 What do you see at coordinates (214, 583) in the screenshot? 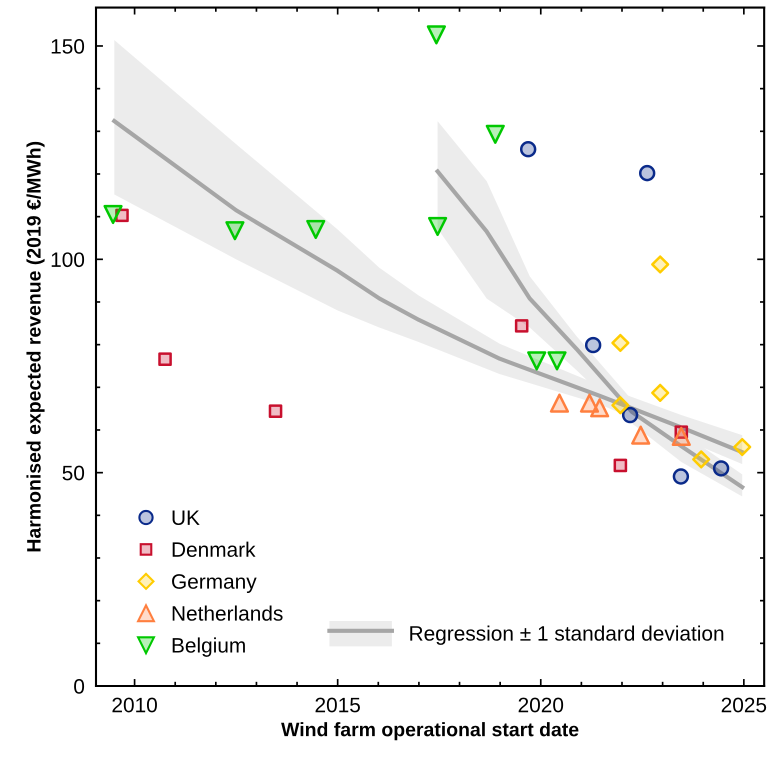
I see `legend-label: Germany` at bounding box center [214, 583].